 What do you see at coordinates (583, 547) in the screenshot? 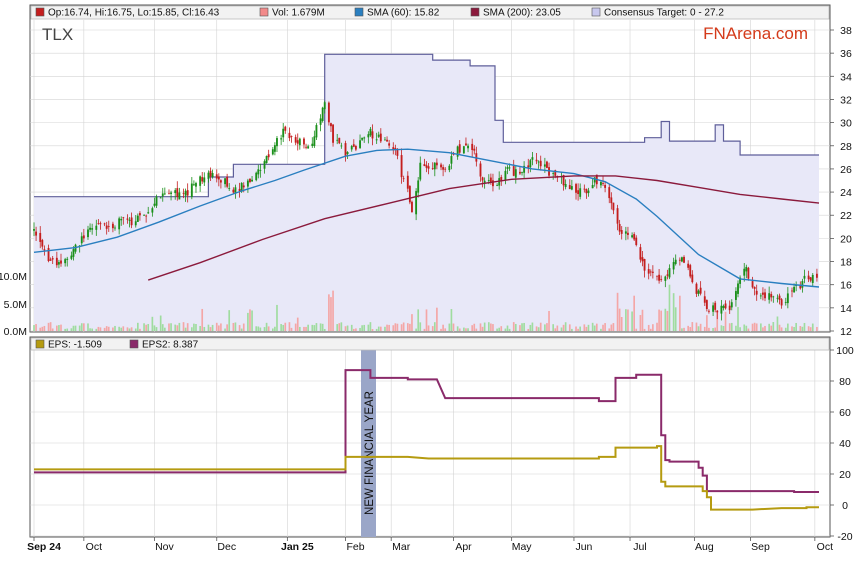
I see `time-tick-label: Jun` at bounding box center [583, 547].